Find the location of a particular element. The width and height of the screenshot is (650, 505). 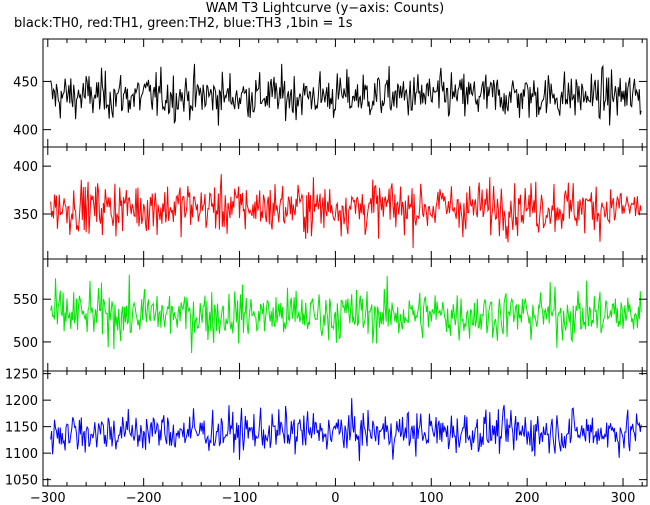

x-tick-label: 100 is located at coordinates (431, 498).